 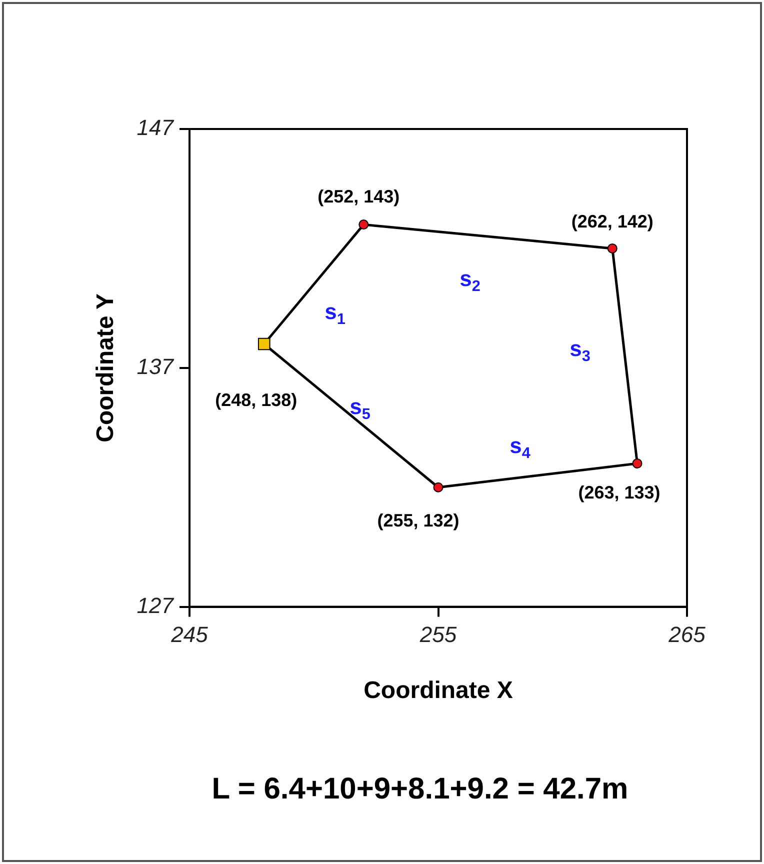 I want to click on x-axis-title: Coordinate X, so click(x=438, y=690).